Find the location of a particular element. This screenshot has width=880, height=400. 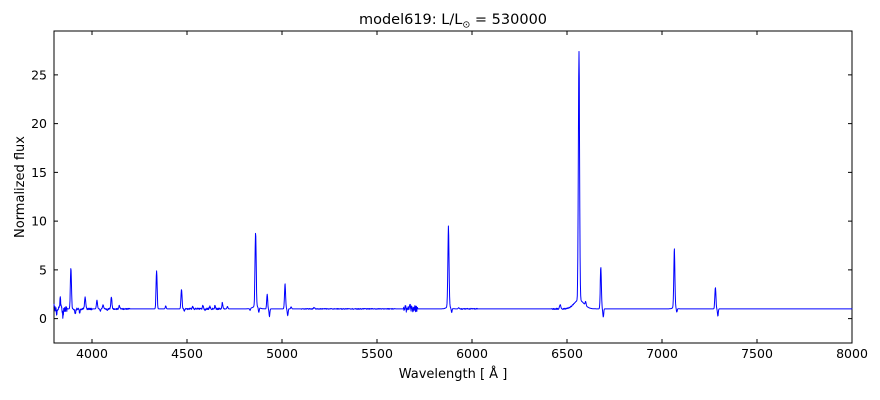

y-tick-label: 15 is located at coordinates (39, 172).